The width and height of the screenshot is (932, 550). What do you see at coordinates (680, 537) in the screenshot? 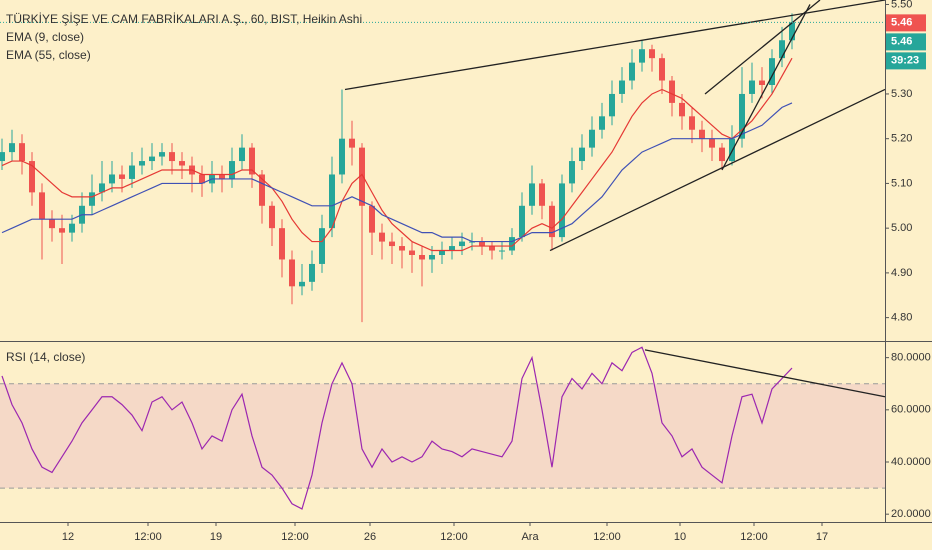
I see `x-tick-label: 10` at bounding box center [680, 537].